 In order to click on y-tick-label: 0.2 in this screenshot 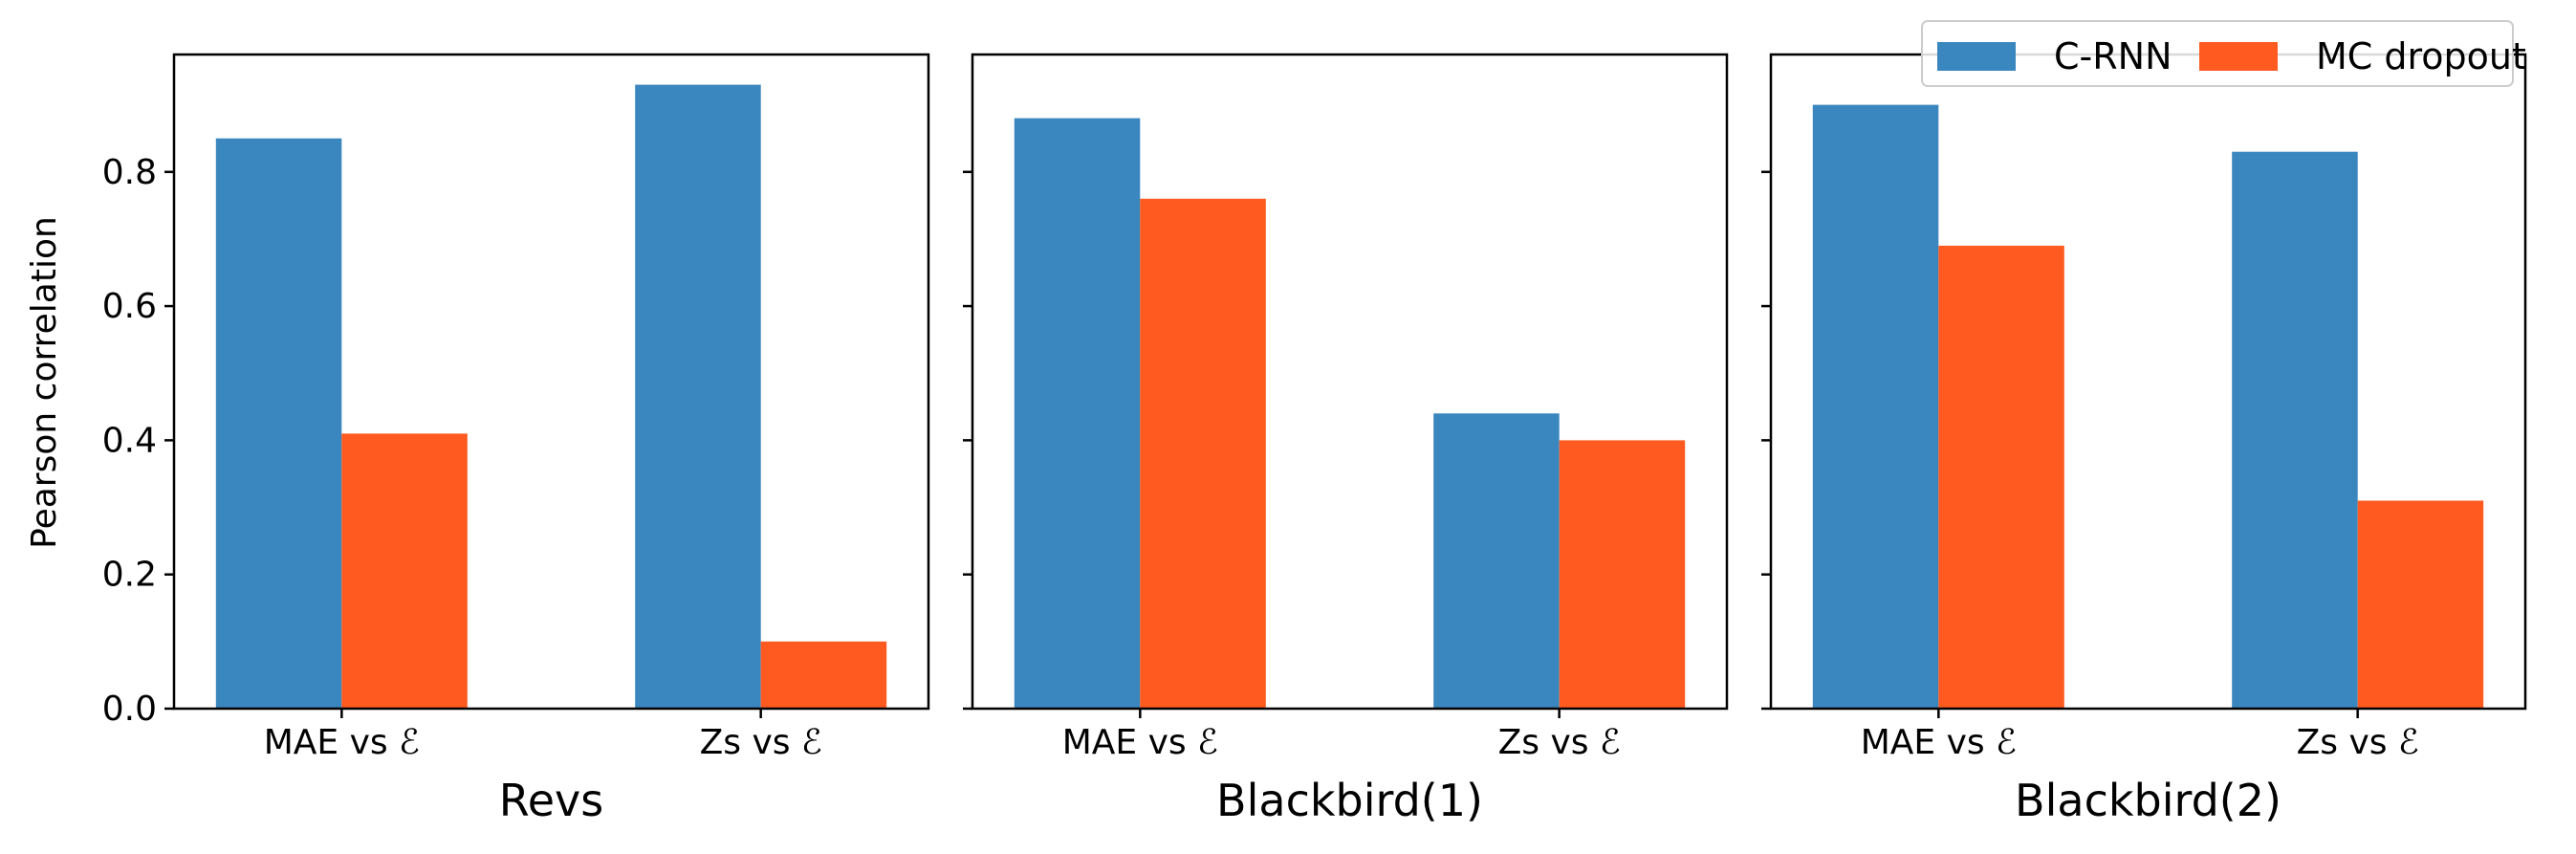, I will do `click(129, 575)`.